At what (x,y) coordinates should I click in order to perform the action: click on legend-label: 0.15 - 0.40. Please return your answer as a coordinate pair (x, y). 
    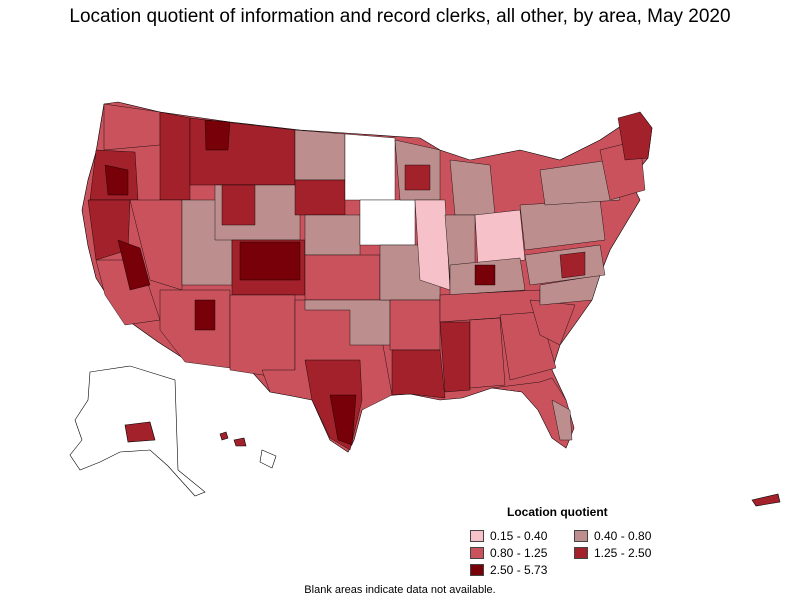
    Looking at the image, I should click on (519, 536).